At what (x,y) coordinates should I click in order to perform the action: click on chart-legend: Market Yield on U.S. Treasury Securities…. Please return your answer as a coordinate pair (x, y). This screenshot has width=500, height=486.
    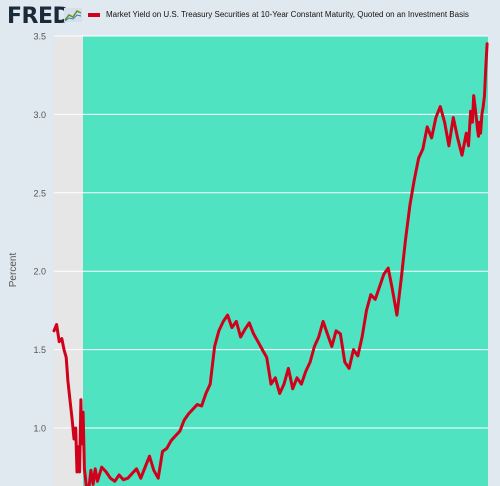
    Looking at the image, I should click on (278, 14).